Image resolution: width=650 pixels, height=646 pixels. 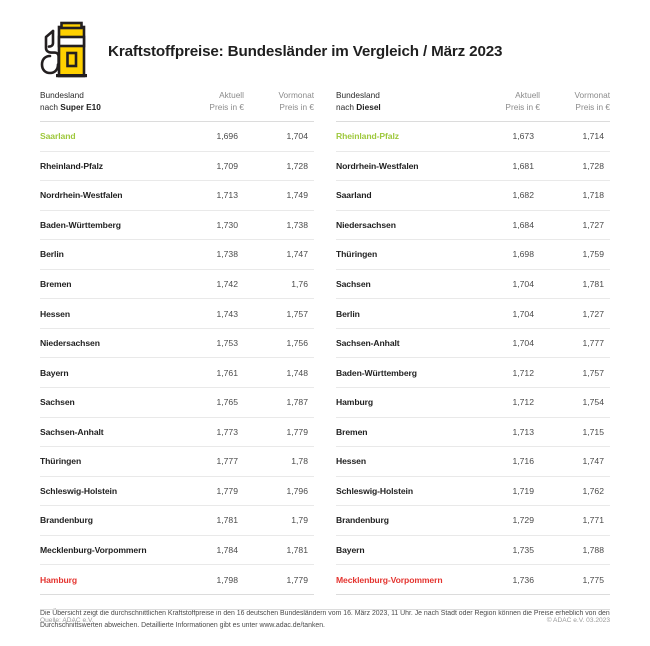 I want to click on table-row: Hessen 1,716 1,747, so click(x=473, y=461).